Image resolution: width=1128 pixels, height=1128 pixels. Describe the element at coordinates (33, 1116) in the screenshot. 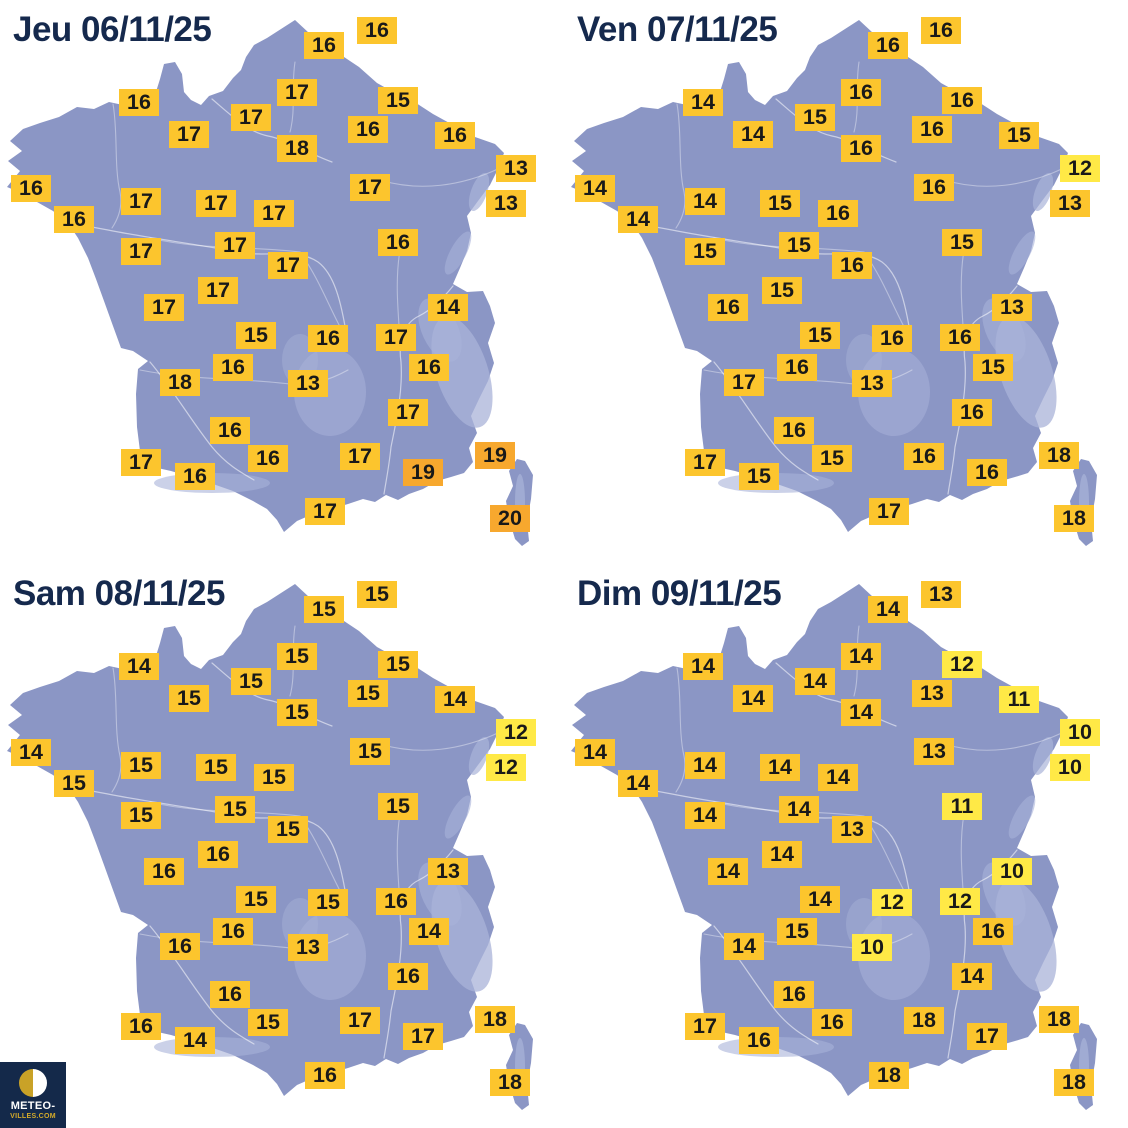

I see `logo-text-line2: VILLES.COM` at that location.